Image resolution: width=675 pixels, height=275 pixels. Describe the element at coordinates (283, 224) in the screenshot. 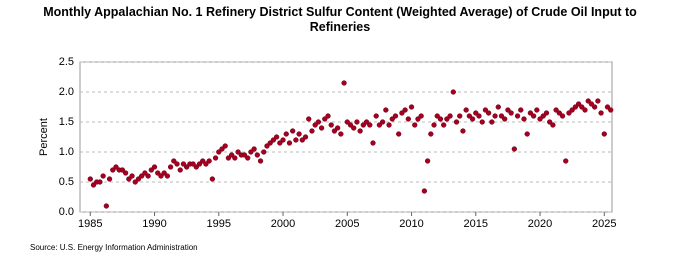

I see `x-tick-label: 2000` at that location.